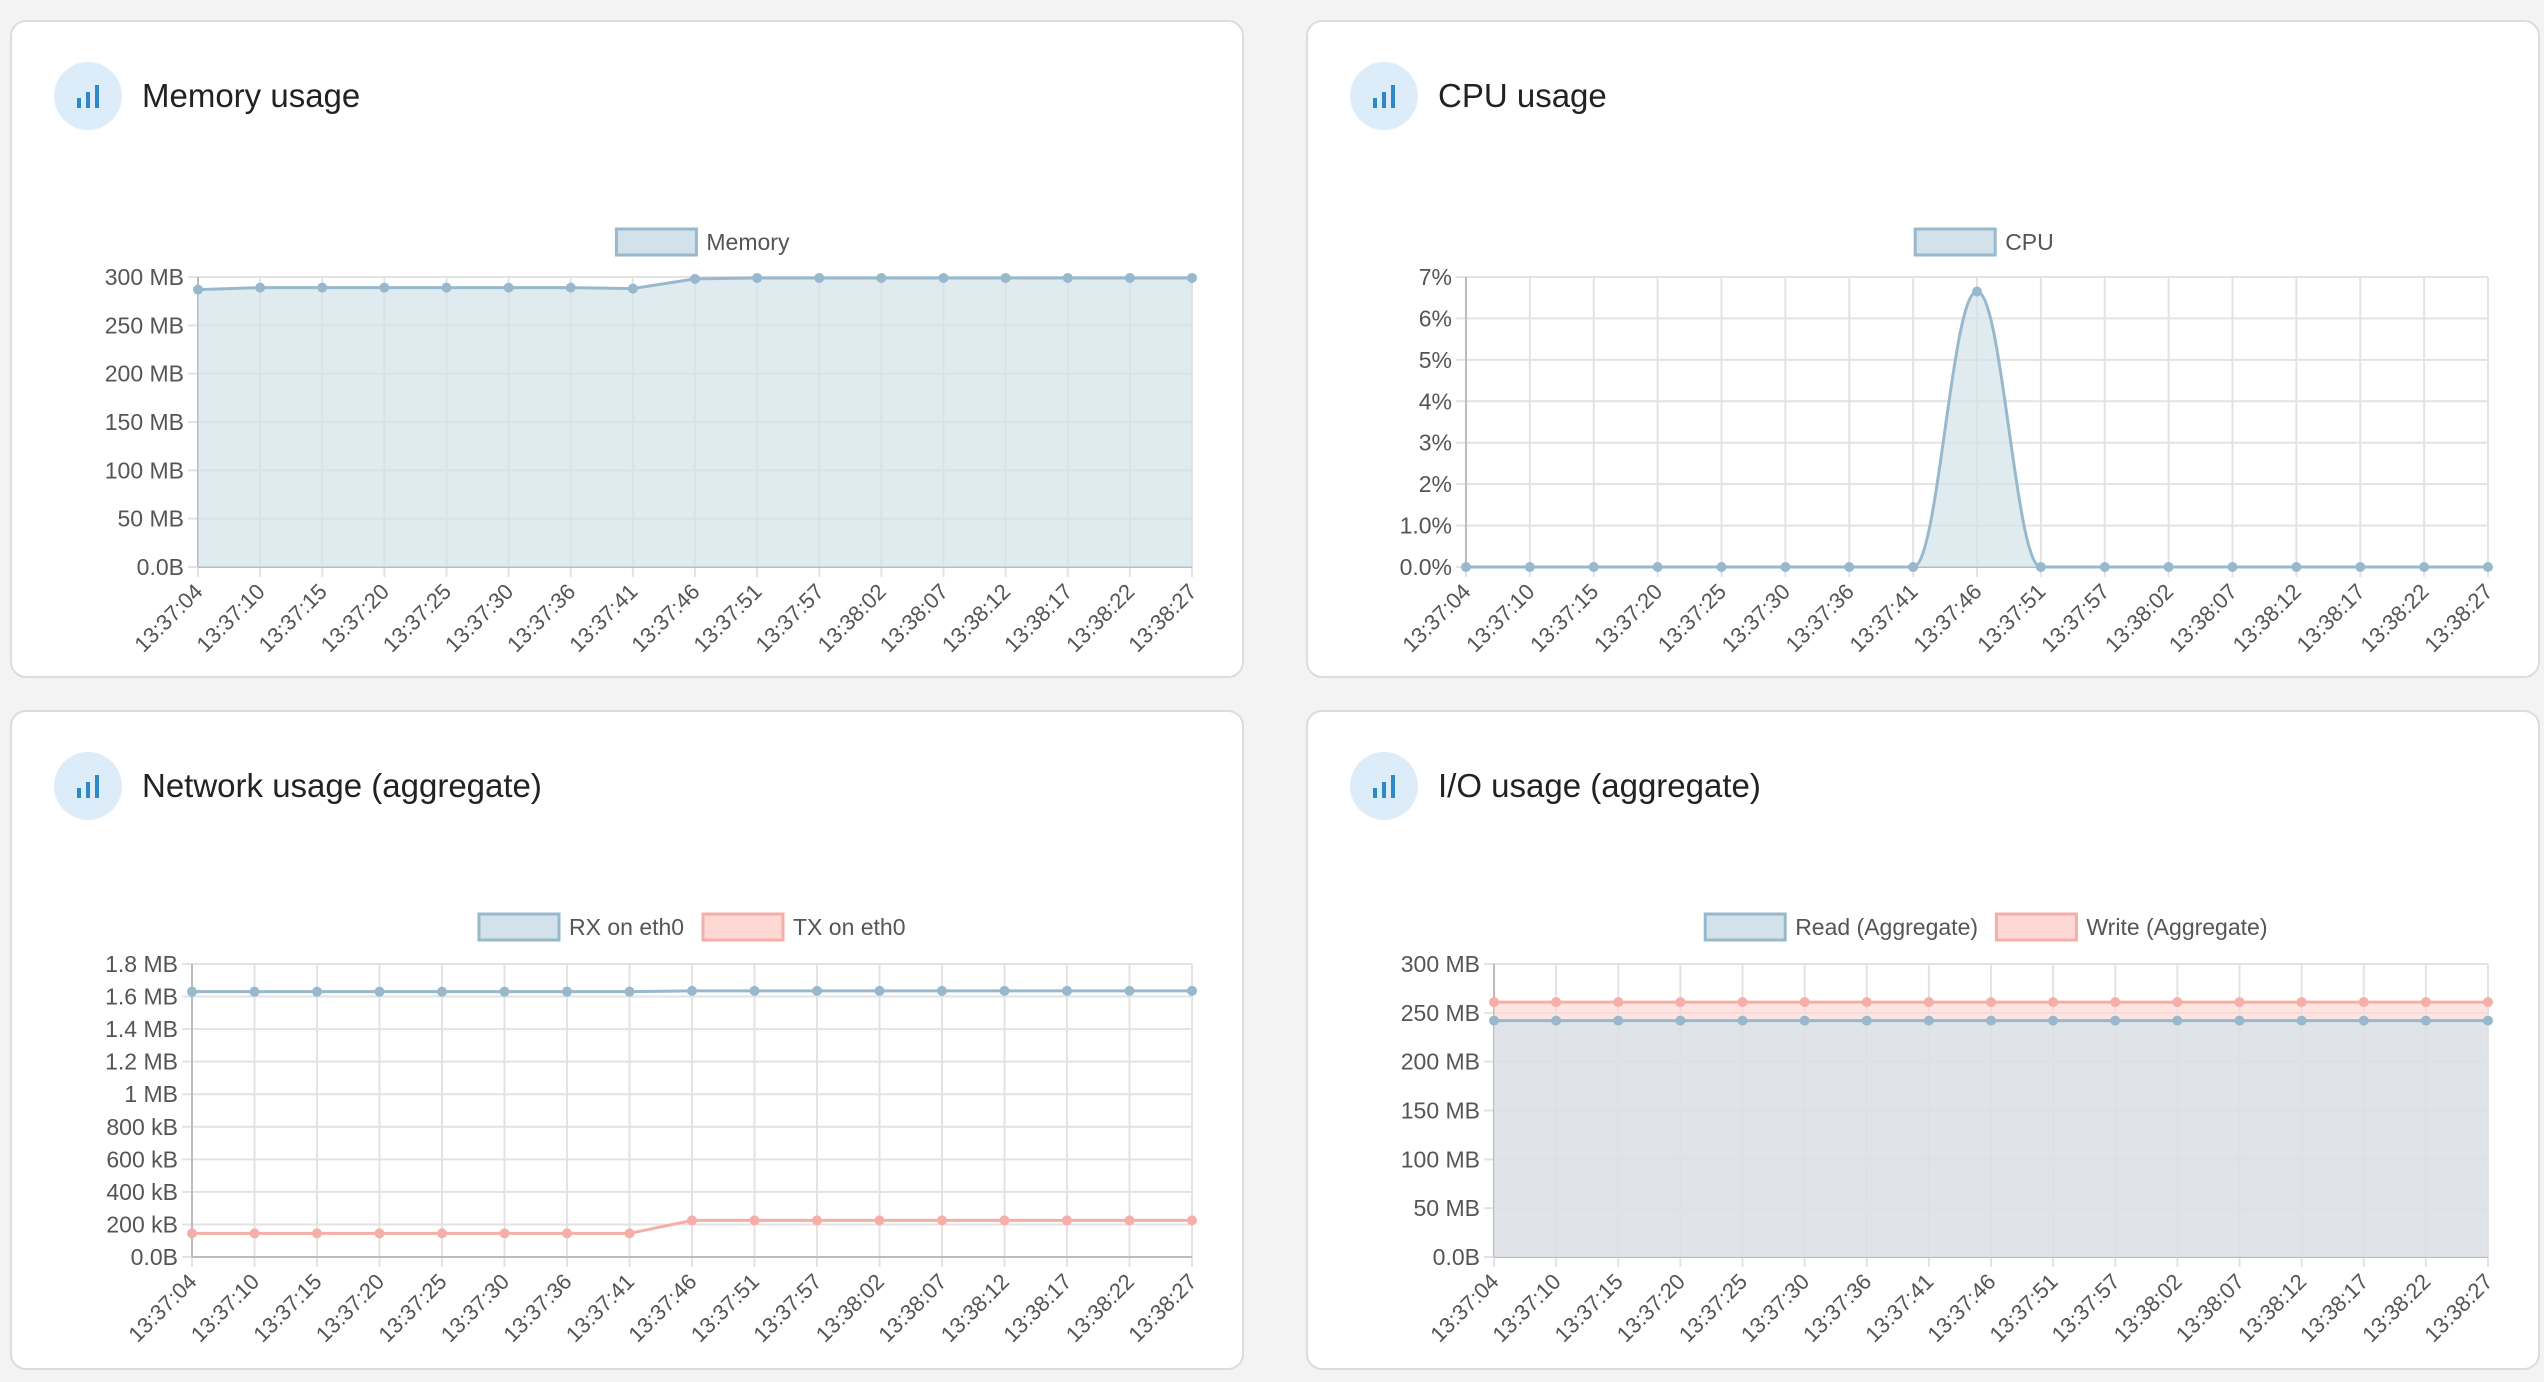 The image size is (2544, 1382). I want to click on y-tick-label: 3%, so click(1435, 443).